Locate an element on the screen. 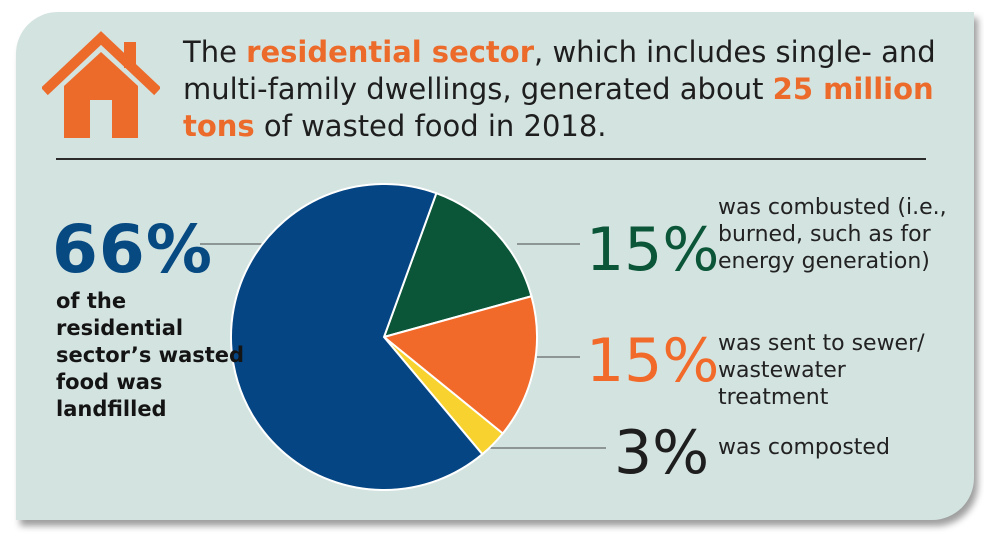 This screenshot has height=538, width=984. slice-sewer is located at coordinates (459, 364).